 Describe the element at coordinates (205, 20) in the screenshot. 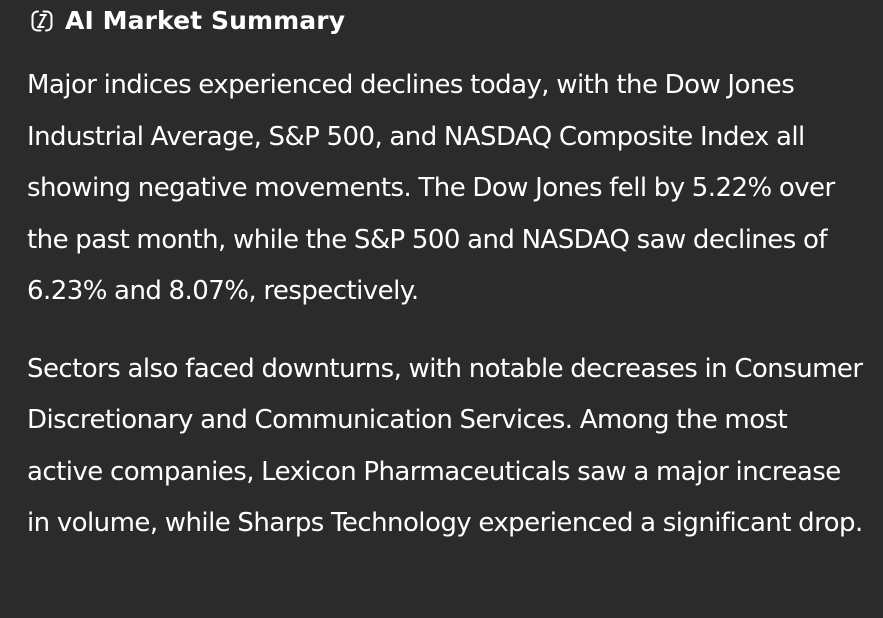

I see `summary-title: AI Market Summary` at that location.